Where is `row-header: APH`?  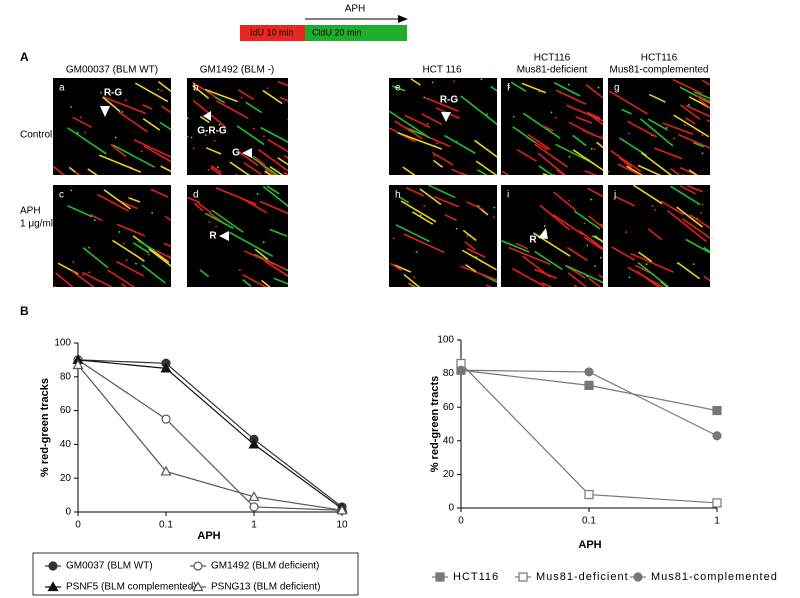 row-header: APH is located at coordinates (30, 211).